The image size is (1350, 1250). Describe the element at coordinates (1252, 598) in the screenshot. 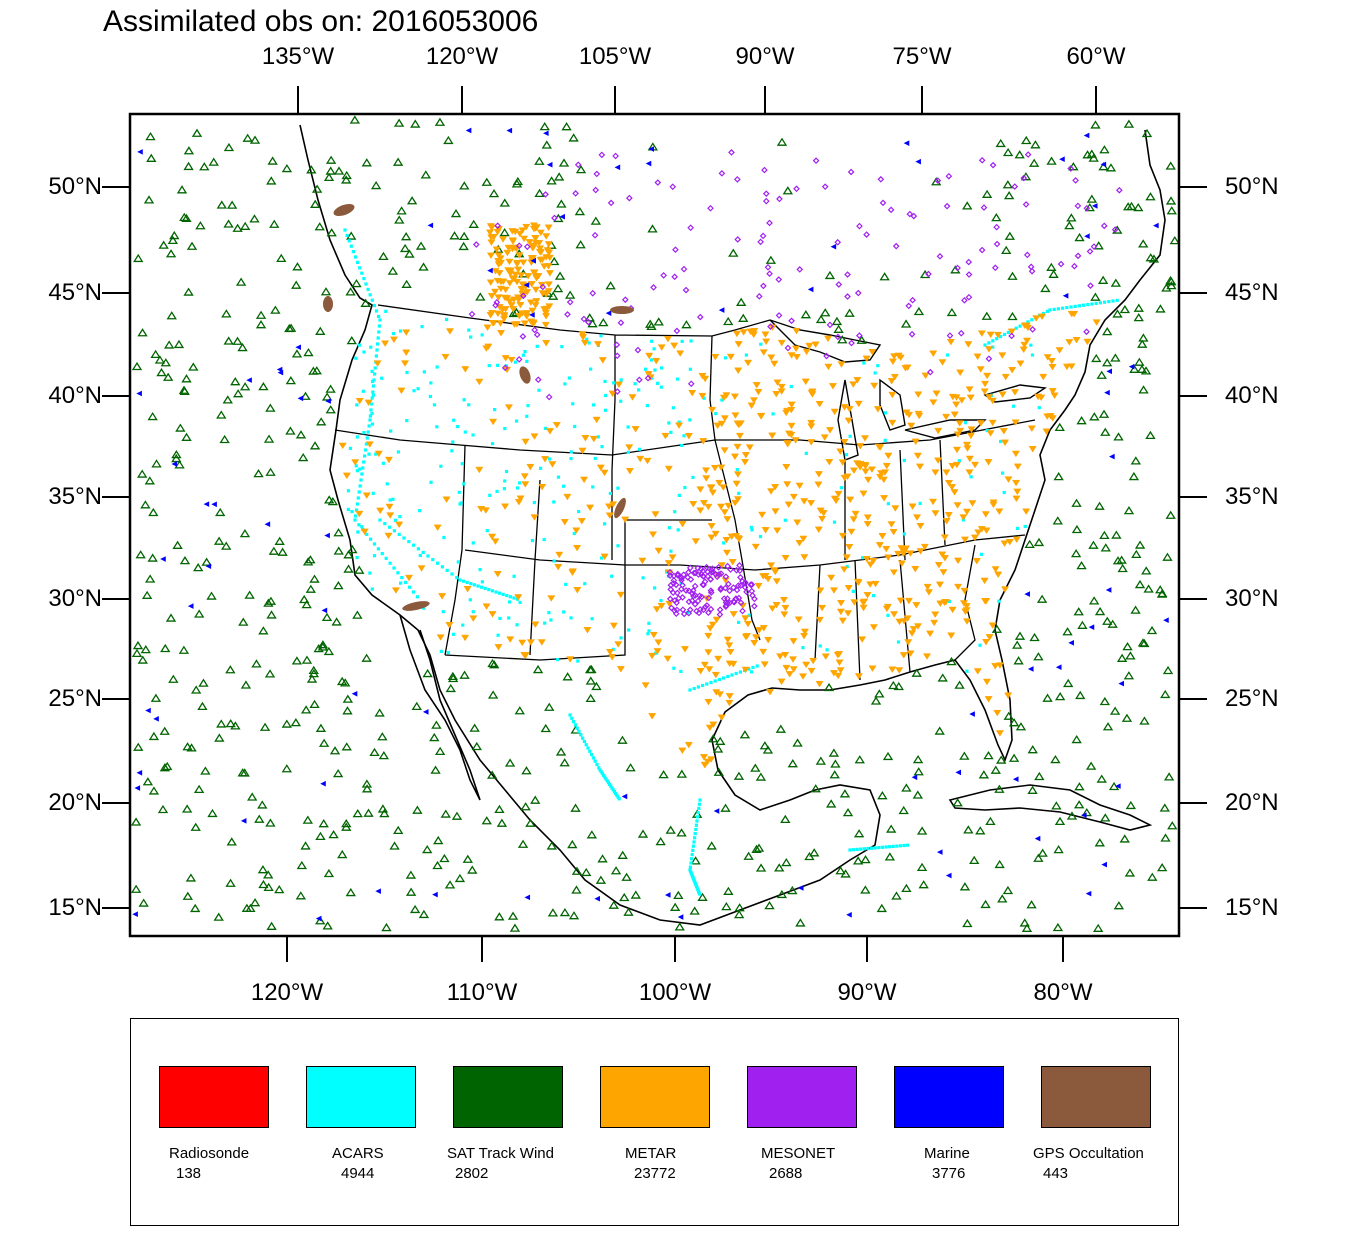

I see `right-lat-label-30n: 30°N` at that location.